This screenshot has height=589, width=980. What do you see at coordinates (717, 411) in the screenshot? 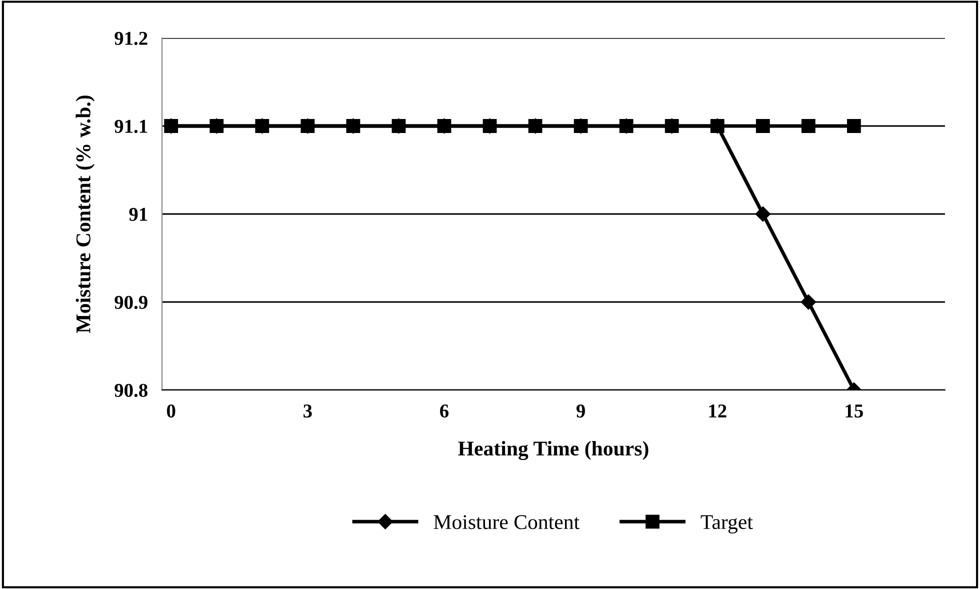
I see `x-tick-label: 12` at bounding box center [717, 411].